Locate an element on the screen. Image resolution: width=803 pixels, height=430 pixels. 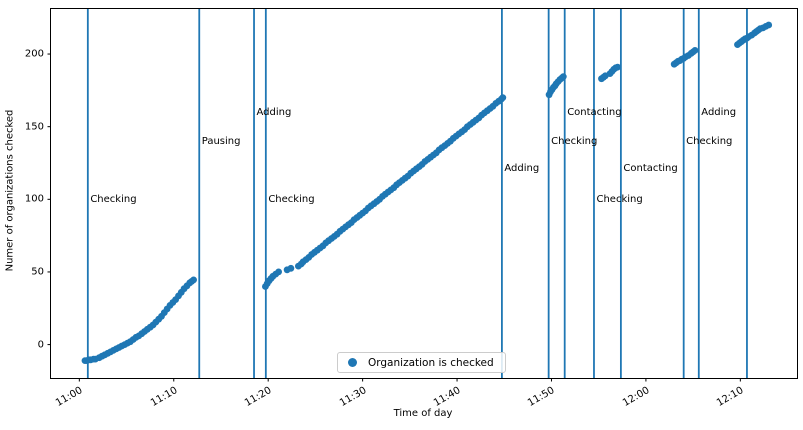
x-axis-title: Time of day is located at coordinates (423, 413).